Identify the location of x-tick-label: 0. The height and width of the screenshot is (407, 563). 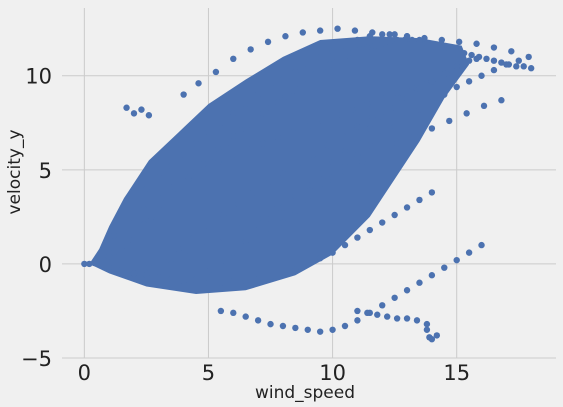
(84, 373).